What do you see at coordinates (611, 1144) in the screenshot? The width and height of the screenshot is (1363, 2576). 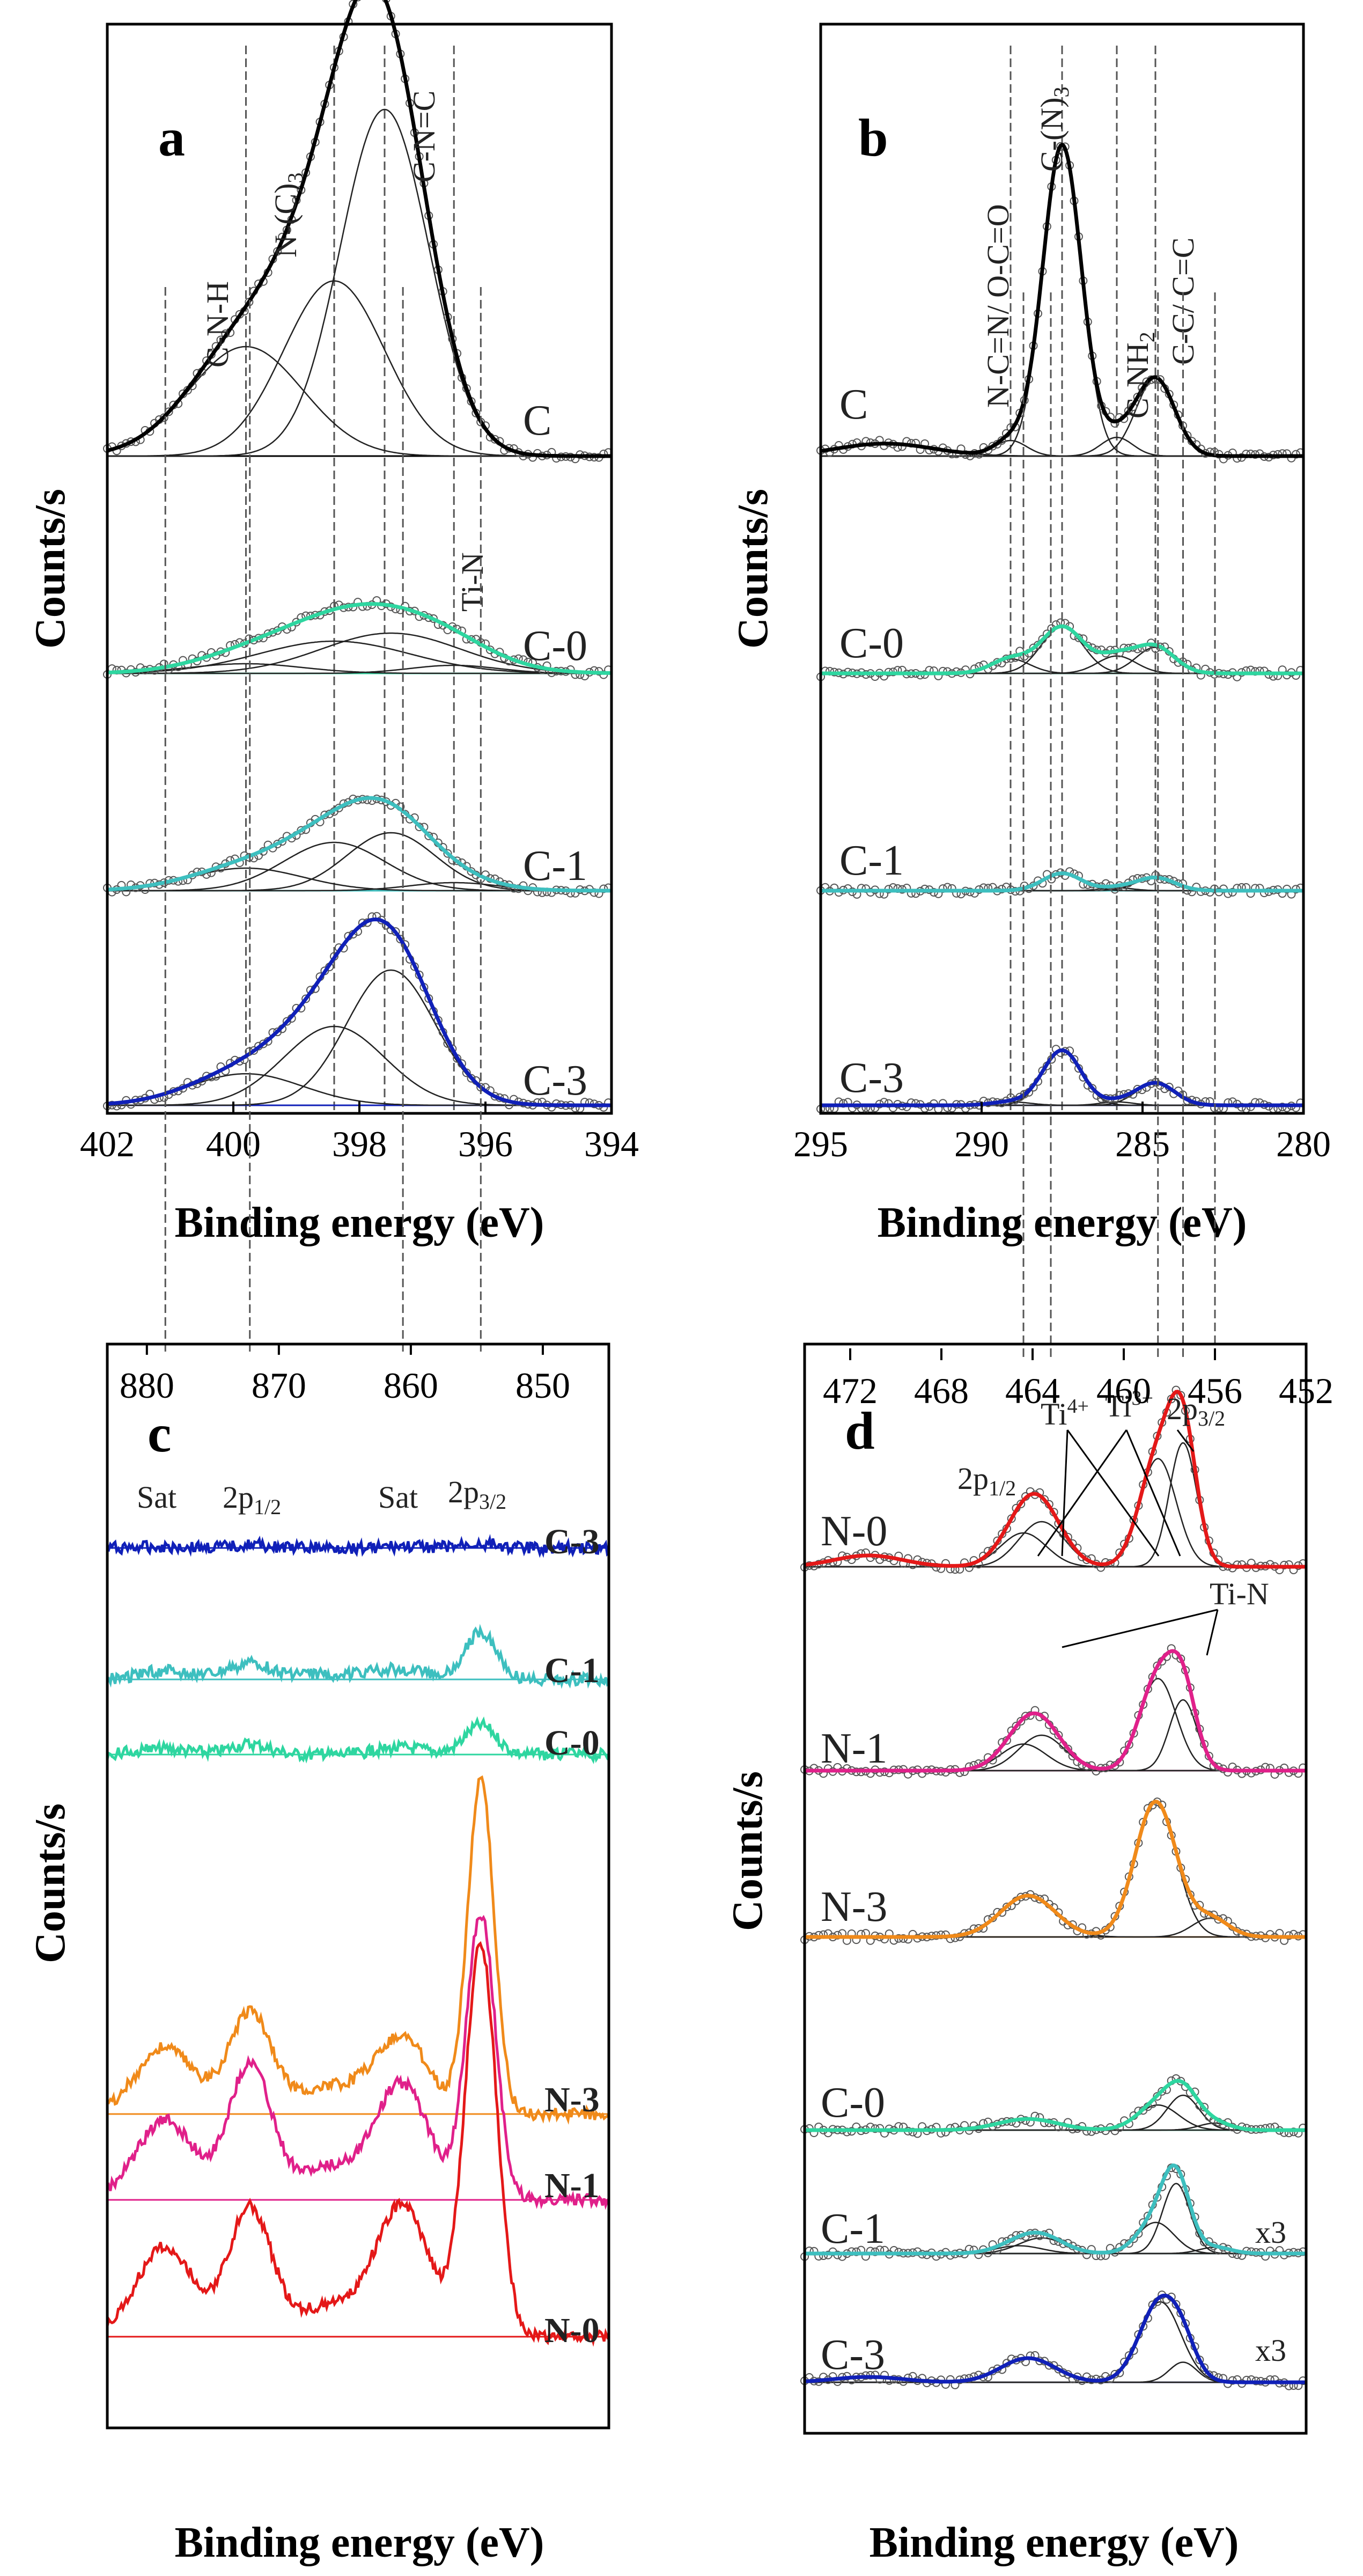 I see `panel-a-x-tick-label: 394` at bounding box center [611, 1144].